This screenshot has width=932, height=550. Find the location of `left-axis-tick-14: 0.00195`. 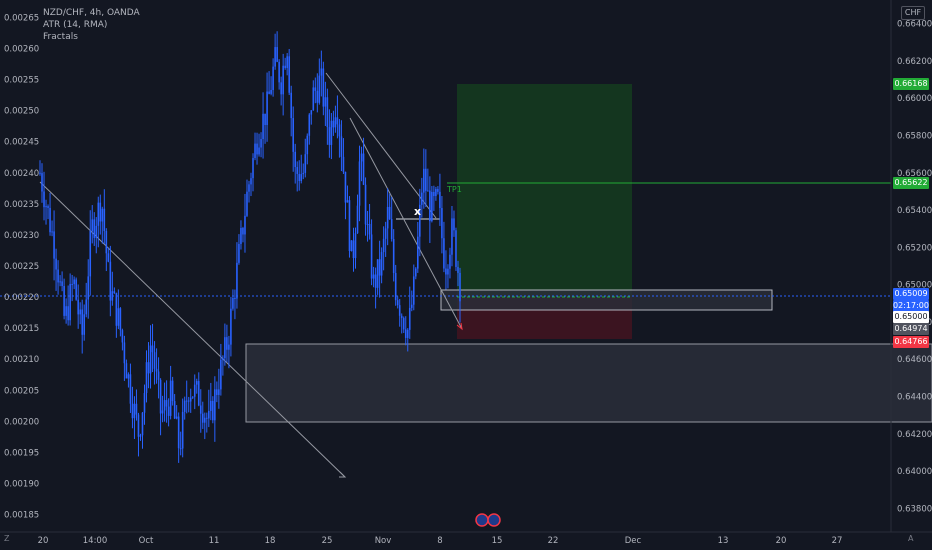

left-axis-tick-14: 0.00195 is located at coordinates (21, 453).